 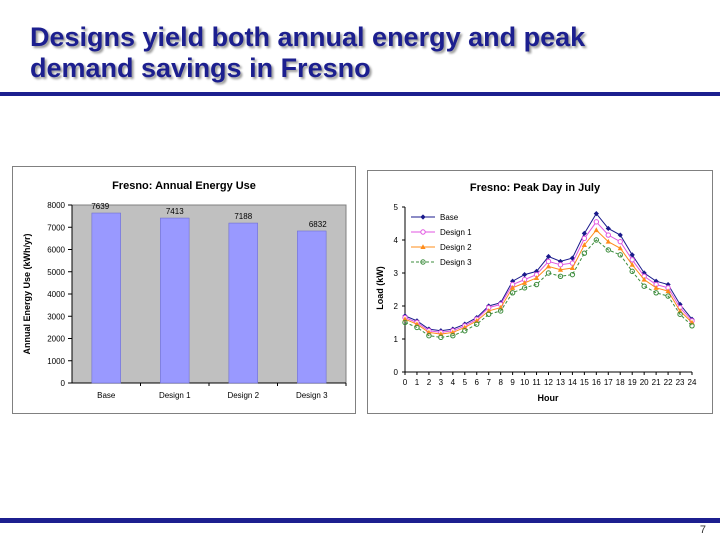 What do you see at coordinates (56, 272) in the screenshot?
I see `bar-y-tick-label: 5000` at bounding box center [56, 272].